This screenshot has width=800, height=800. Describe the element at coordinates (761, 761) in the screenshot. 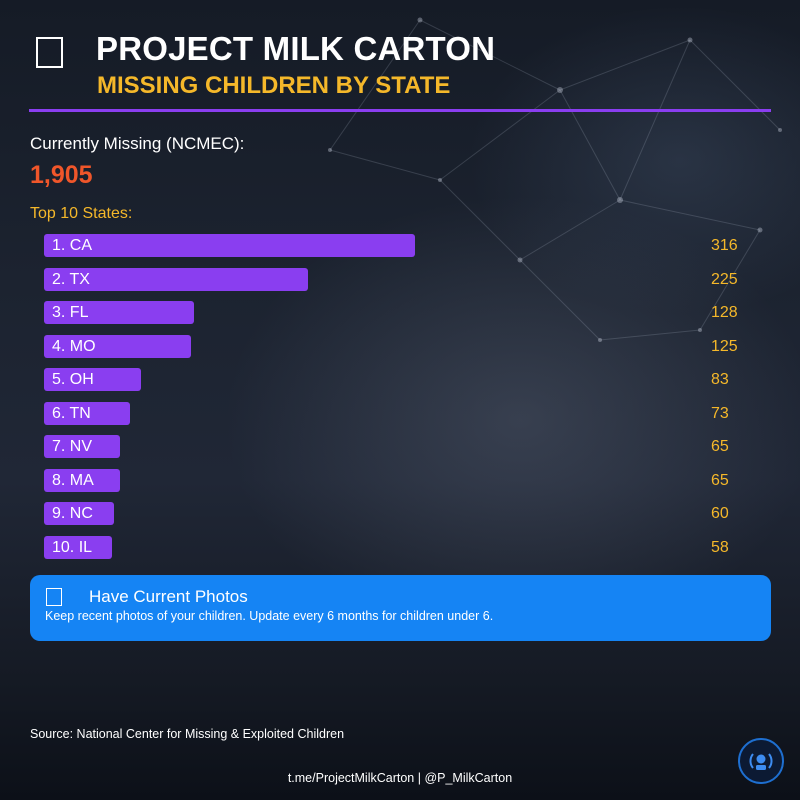

I see `broadcast-logo-icon` at that location.